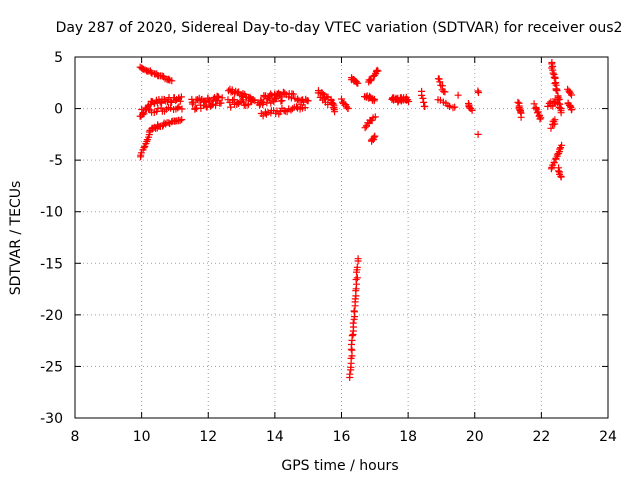 The image size is (640, 480). Describe the element at coordinates (339, 466) in the screenshot. I see `x-axis-label: GPS time / hours` at that location.